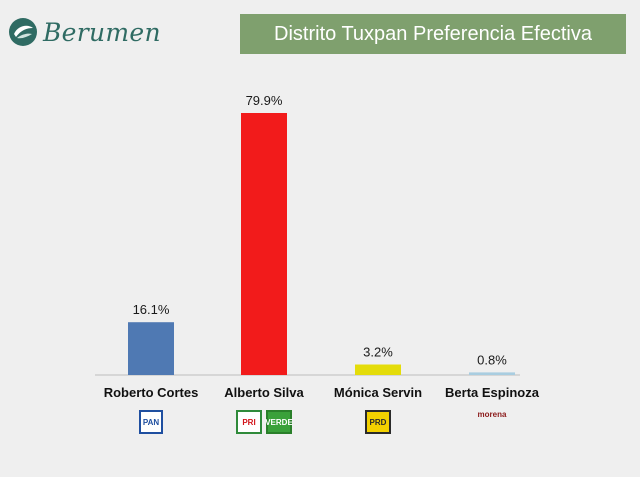 Image resolution: width=640 pixels, height=477 pixels. I want to click on category-label: Berta Espinoza, so click(492, 392).